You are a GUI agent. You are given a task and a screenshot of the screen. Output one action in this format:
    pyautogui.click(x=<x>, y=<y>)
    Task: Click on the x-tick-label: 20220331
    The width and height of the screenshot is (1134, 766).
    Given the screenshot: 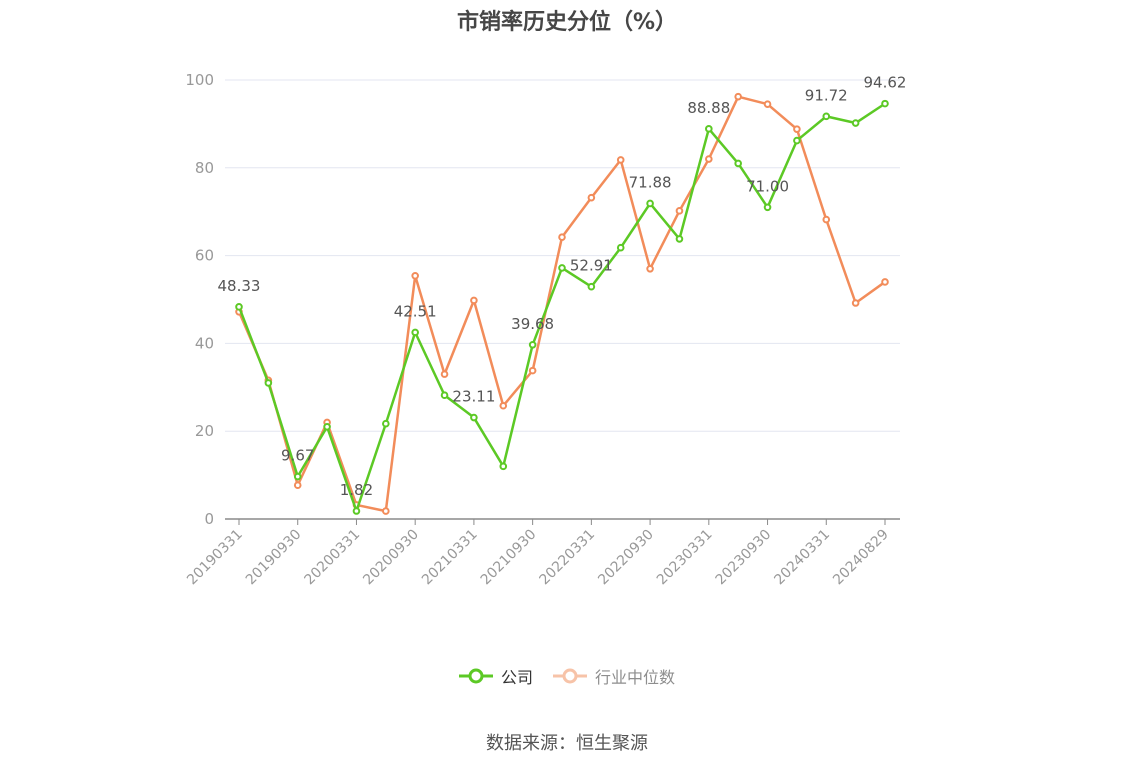 What is the action you would take?
    pyautogui.click(x=567, y=558)
    